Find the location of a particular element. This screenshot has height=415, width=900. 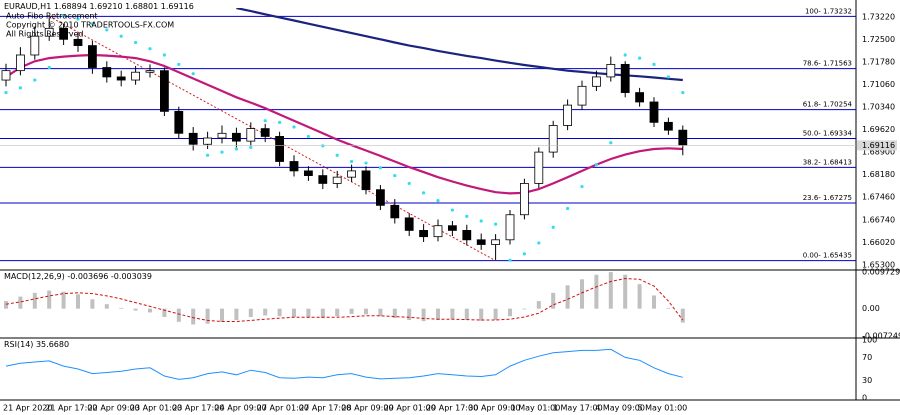

x-tick-label: 30 Apr 09:00 is located at coordinates (494, 408).